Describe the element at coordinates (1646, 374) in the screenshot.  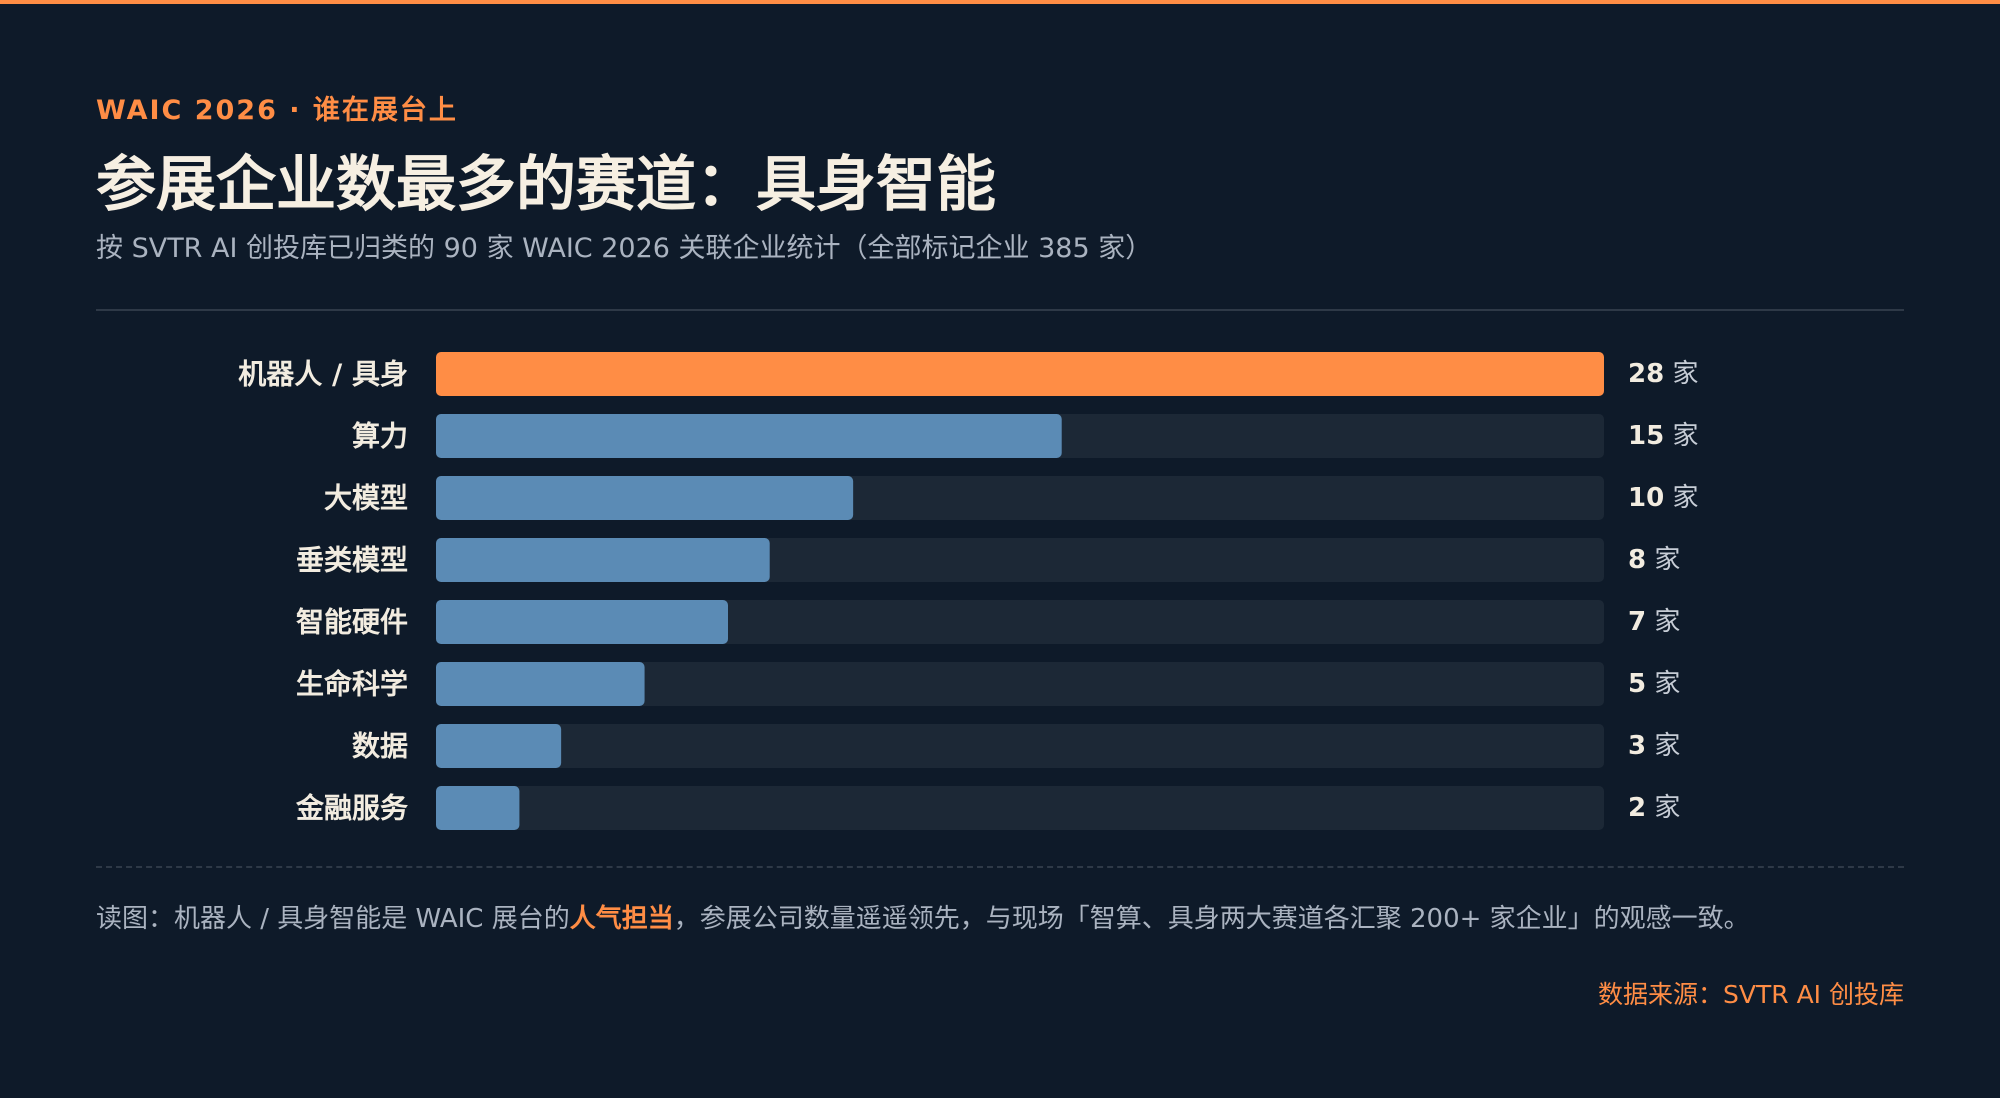
I see `value-number: 28` at that location.